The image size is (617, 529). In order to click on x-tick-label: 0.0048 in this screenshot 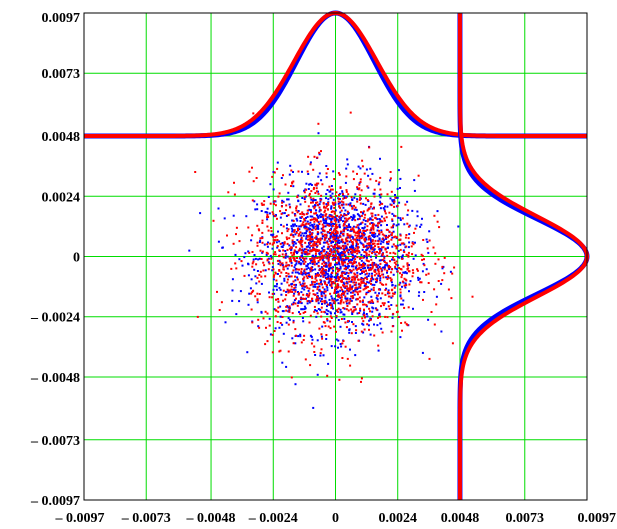, I will do `click(460, 518)`.